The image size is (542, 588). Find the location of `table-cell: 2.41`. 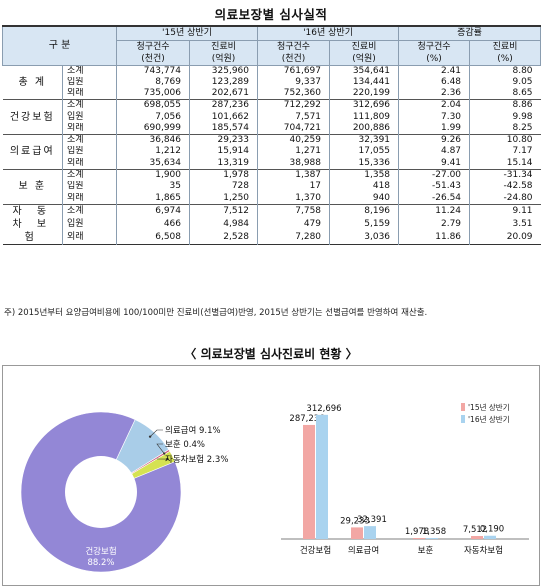

table-cell: 2.41 is located at coordinates (434, 70).